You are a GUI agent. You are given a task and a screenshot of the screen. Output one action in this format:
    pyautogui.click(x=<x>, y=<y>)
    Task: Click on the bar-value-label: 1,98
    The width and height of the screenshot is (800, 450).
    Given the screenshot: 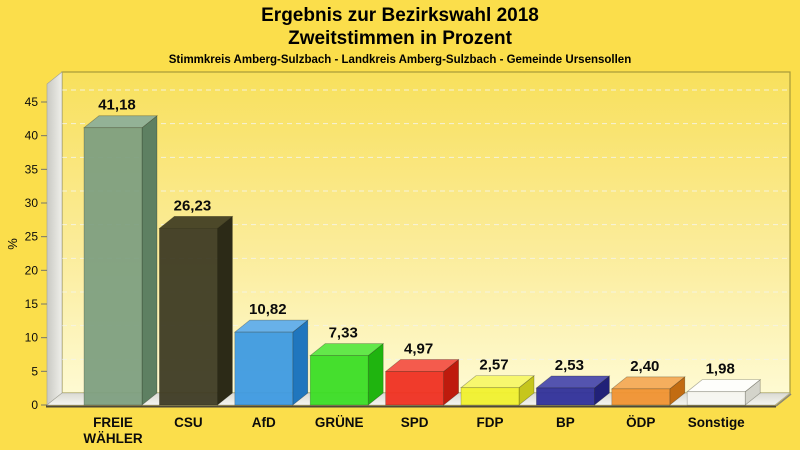 What is the action you would take?
    pyautogui.click(x=720, y=369)
    